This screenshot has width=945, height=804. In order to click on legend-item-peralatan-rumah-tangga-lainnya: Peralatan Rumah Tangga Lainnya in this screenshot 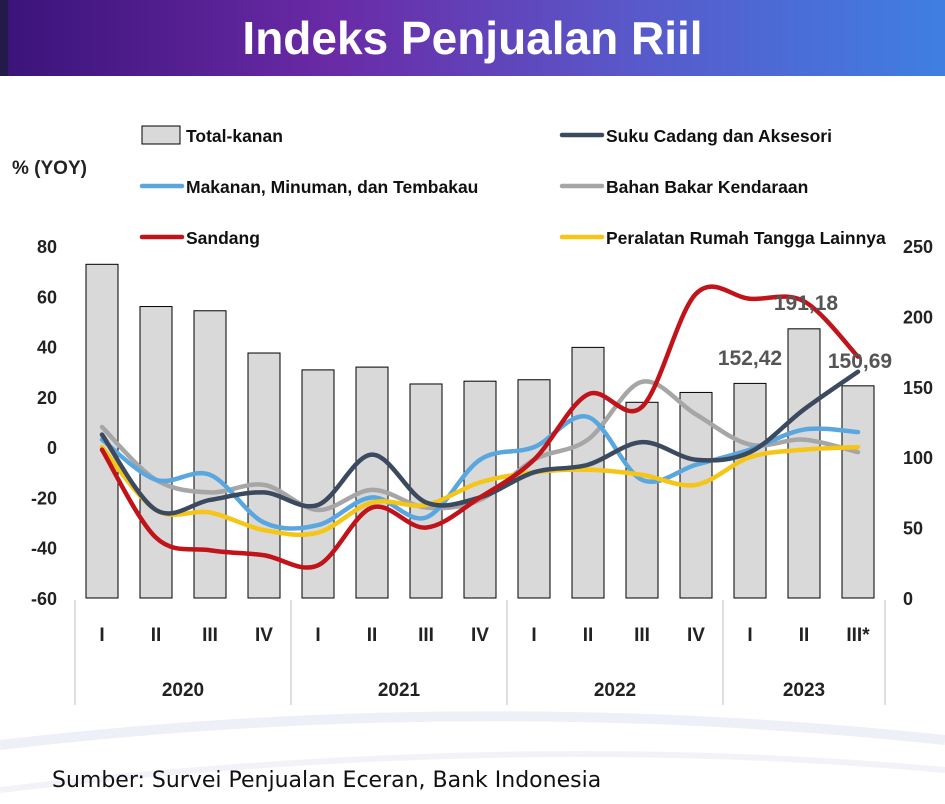, I will do `click(722, 238)`.